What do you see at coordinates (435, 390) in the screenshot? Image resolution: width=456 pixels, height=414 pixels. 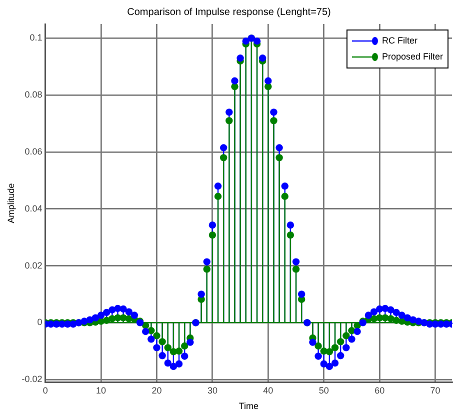 I see `x-tick-label: 70` at bounding box center [435, 390].